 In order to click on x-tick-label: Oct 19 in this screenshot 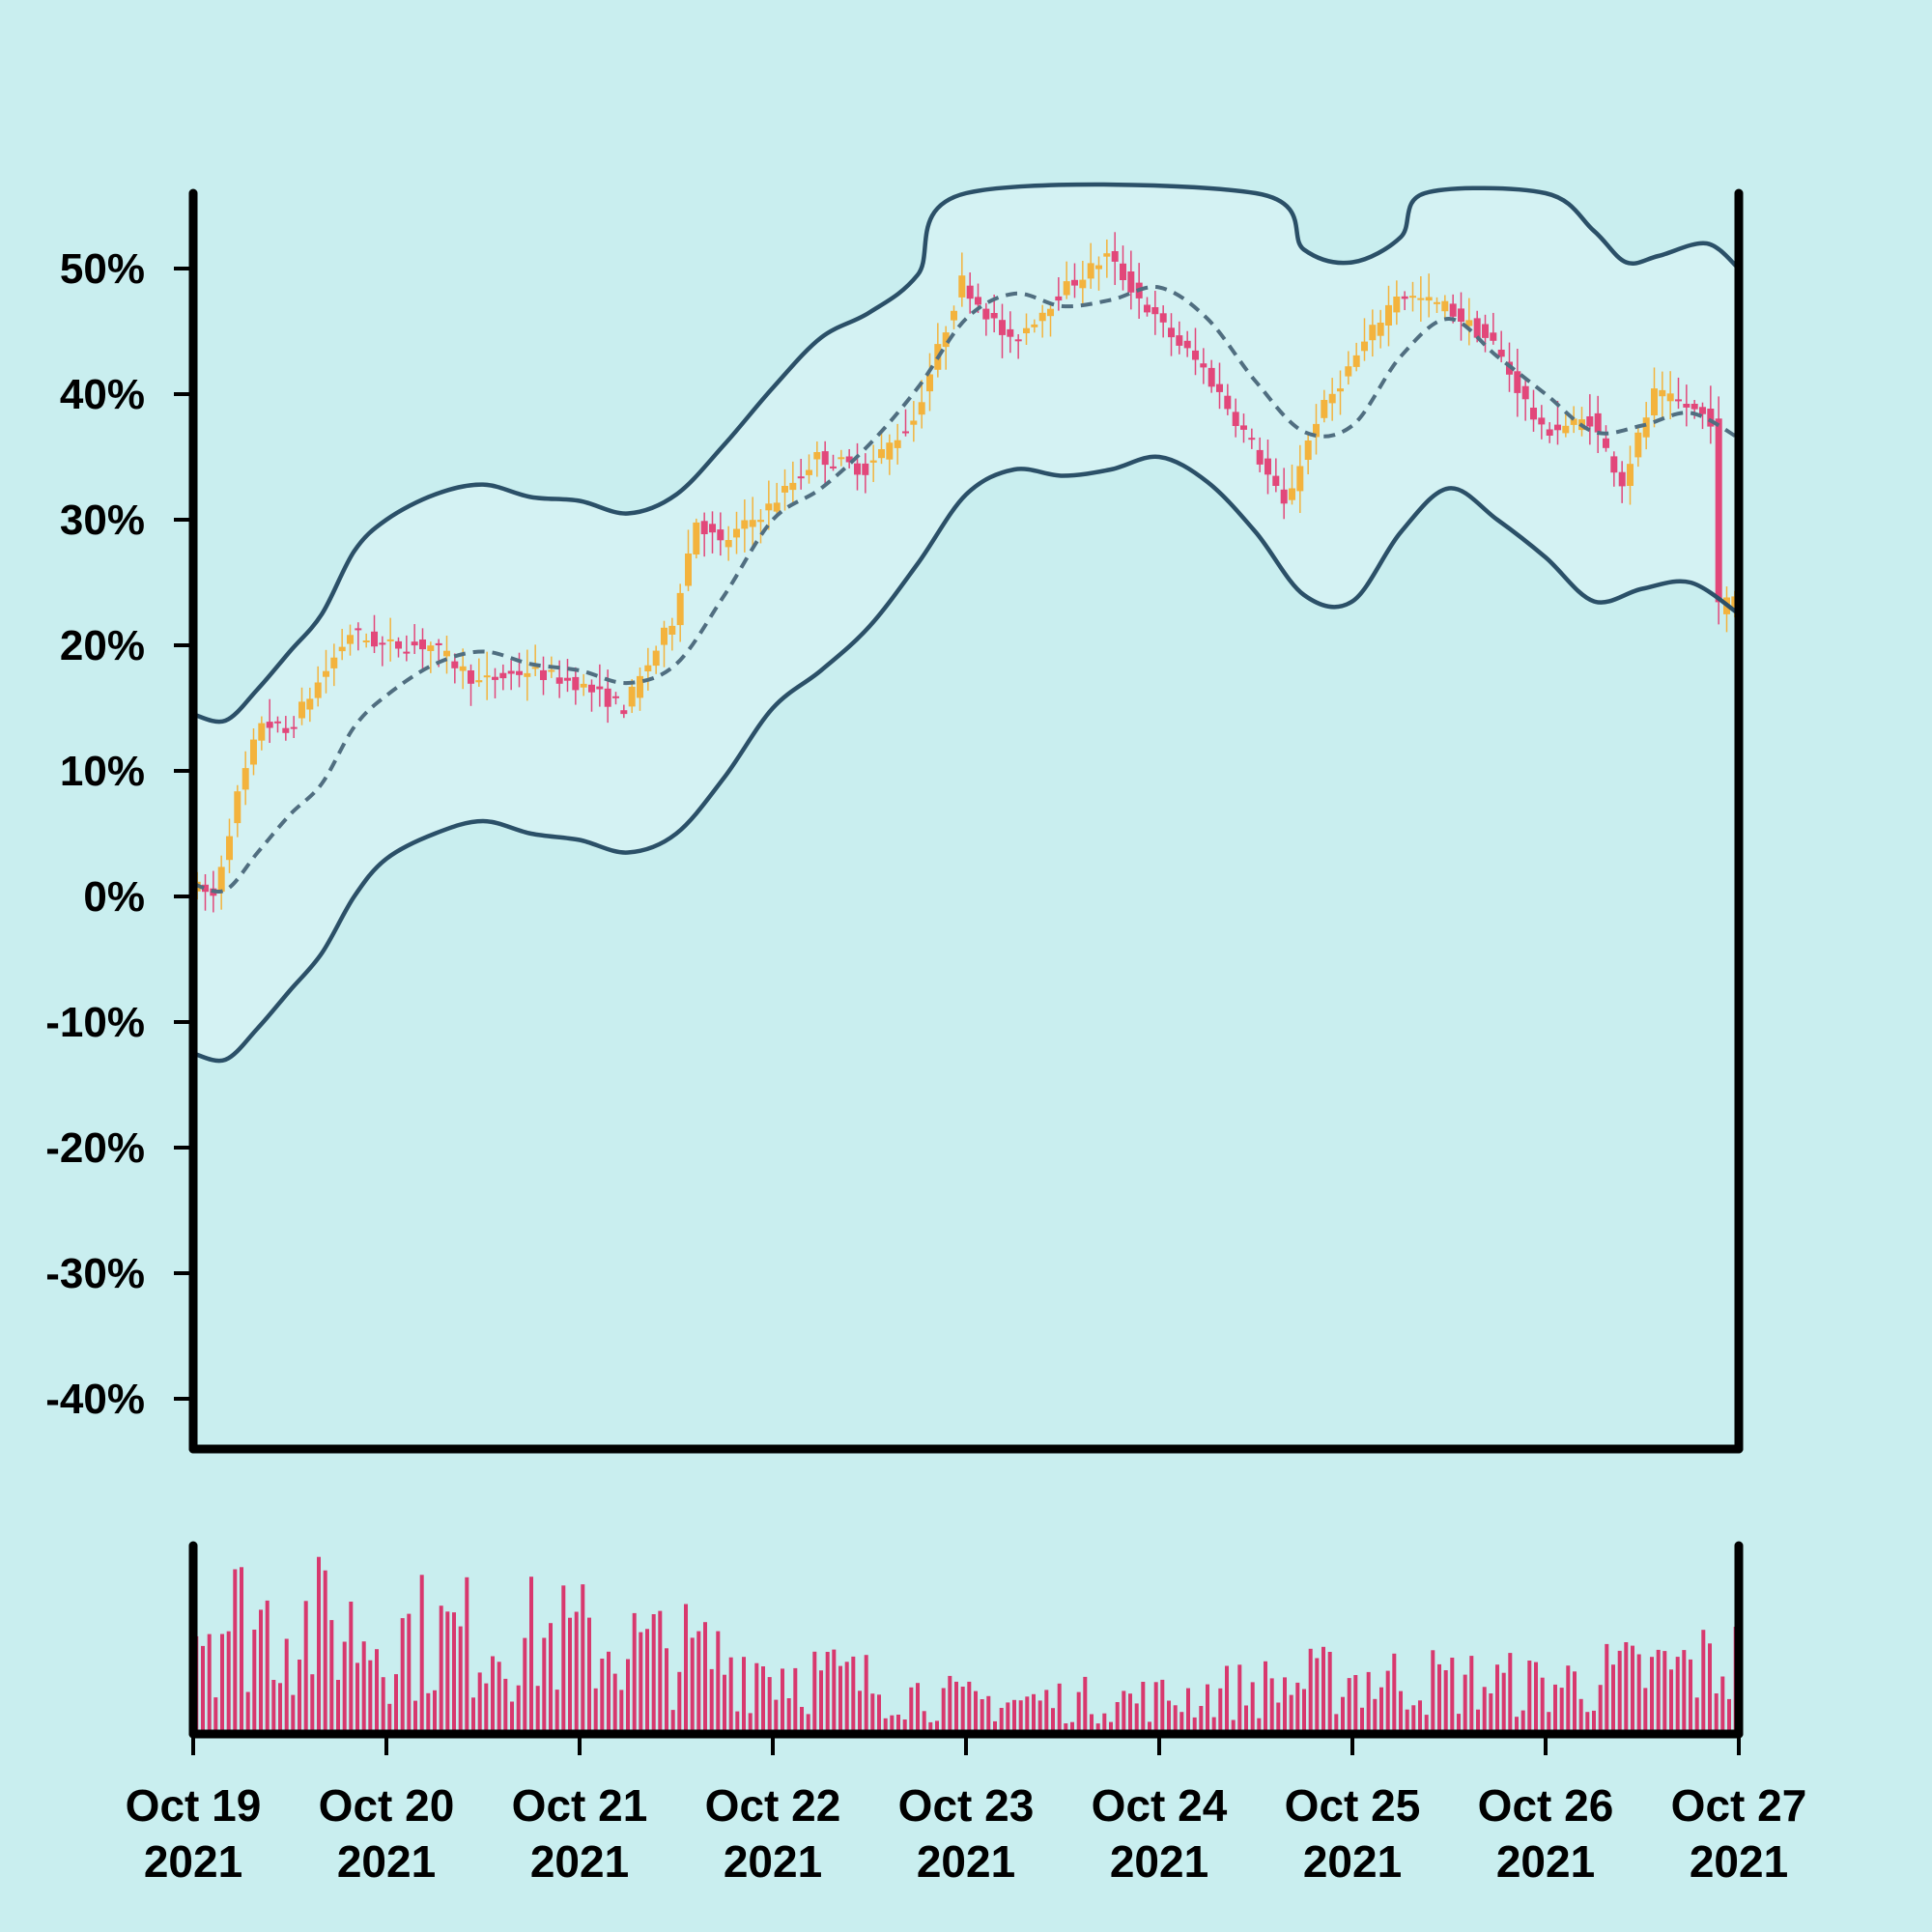, I will do `click(194, 1805)`.